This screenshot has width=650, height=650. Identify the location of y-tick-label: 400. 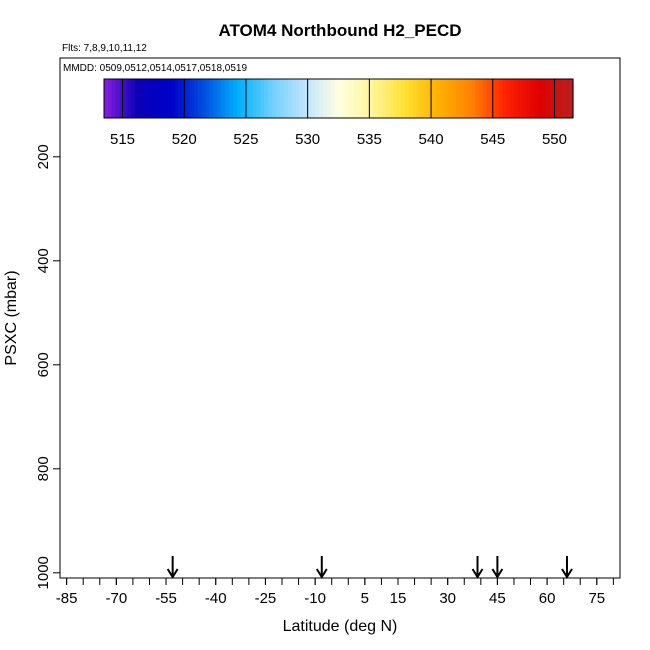
(43, 260).